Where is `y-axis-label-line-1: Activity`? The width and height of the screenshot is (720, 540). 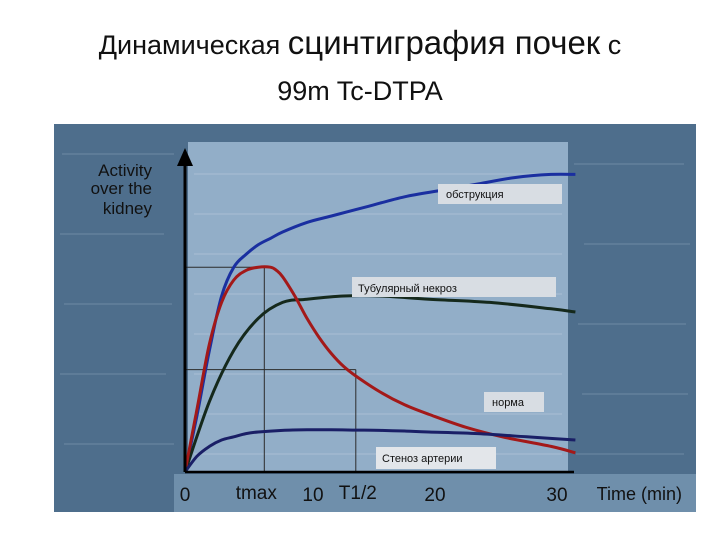 y-axis-label-line-1: Activity is located at coordinates (125, 170).